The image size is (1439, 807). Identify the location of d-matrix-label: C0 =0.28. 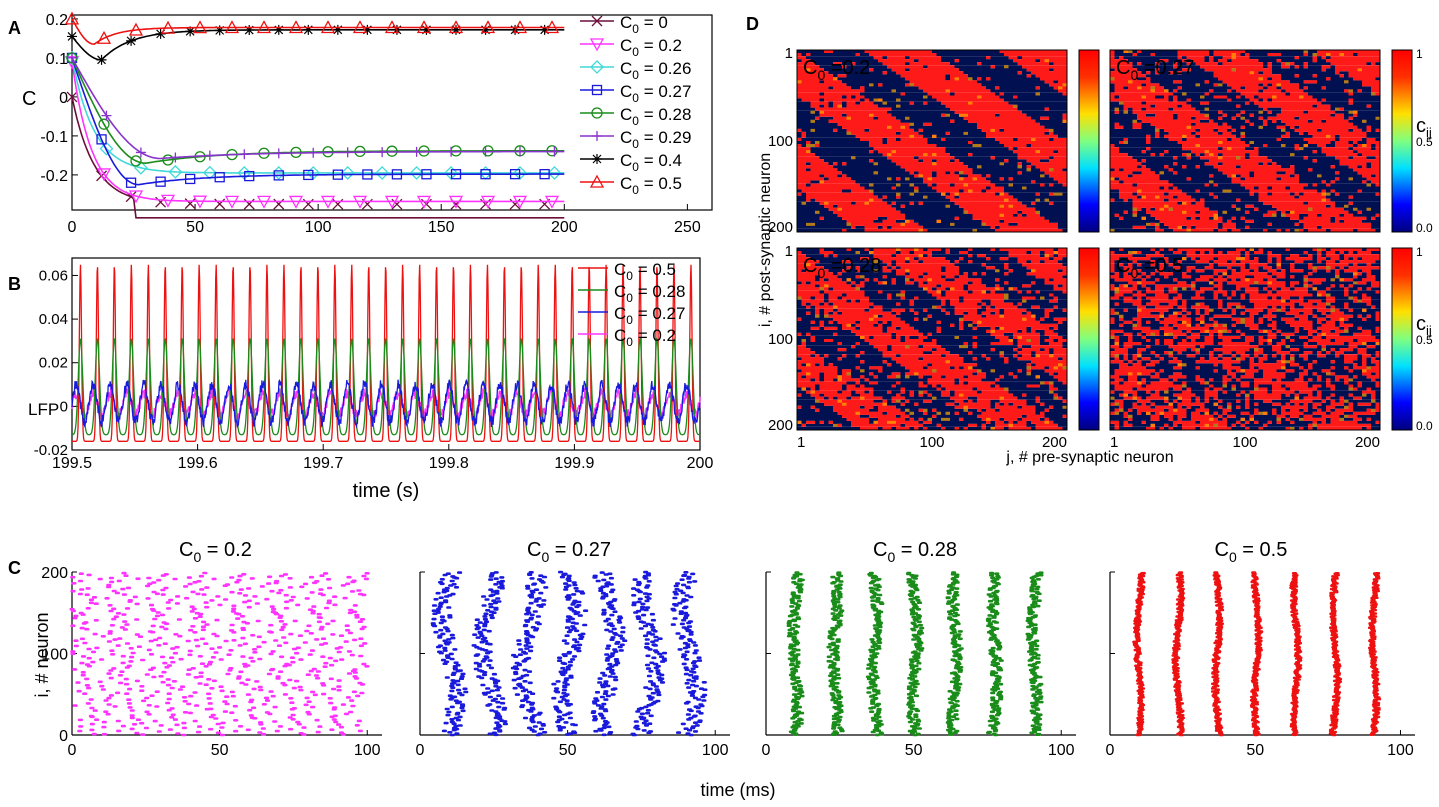
(842, 268).